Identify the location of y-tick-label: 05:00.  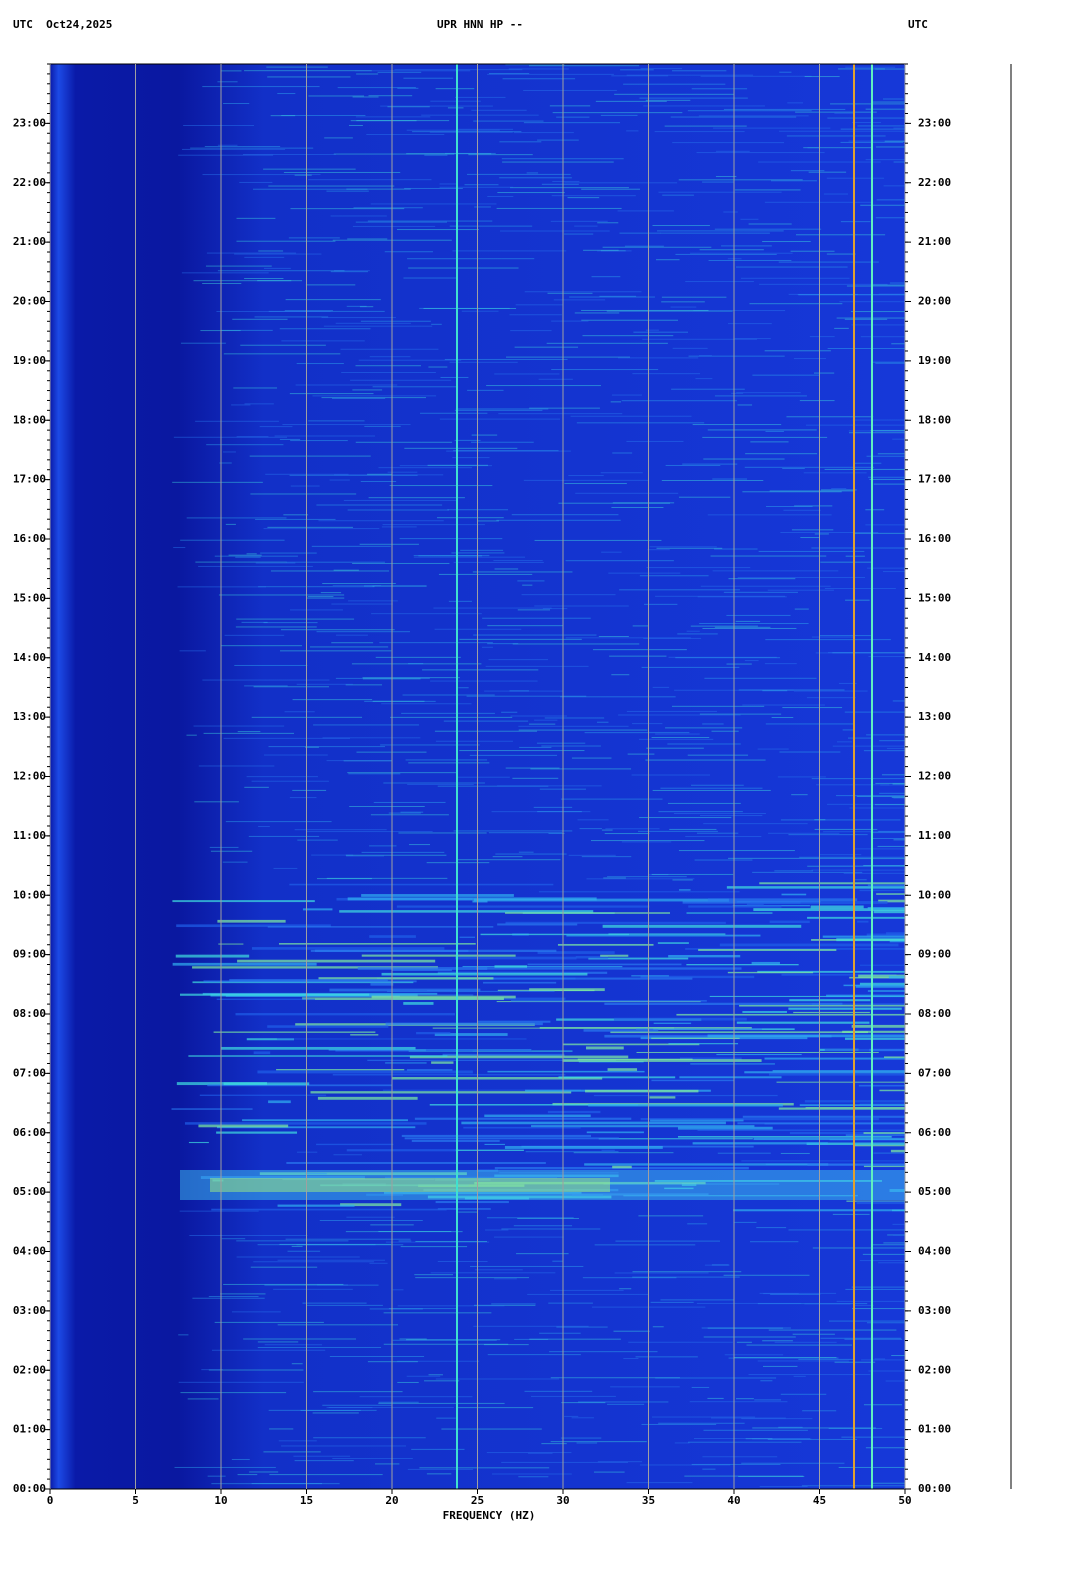
(29, 1191).